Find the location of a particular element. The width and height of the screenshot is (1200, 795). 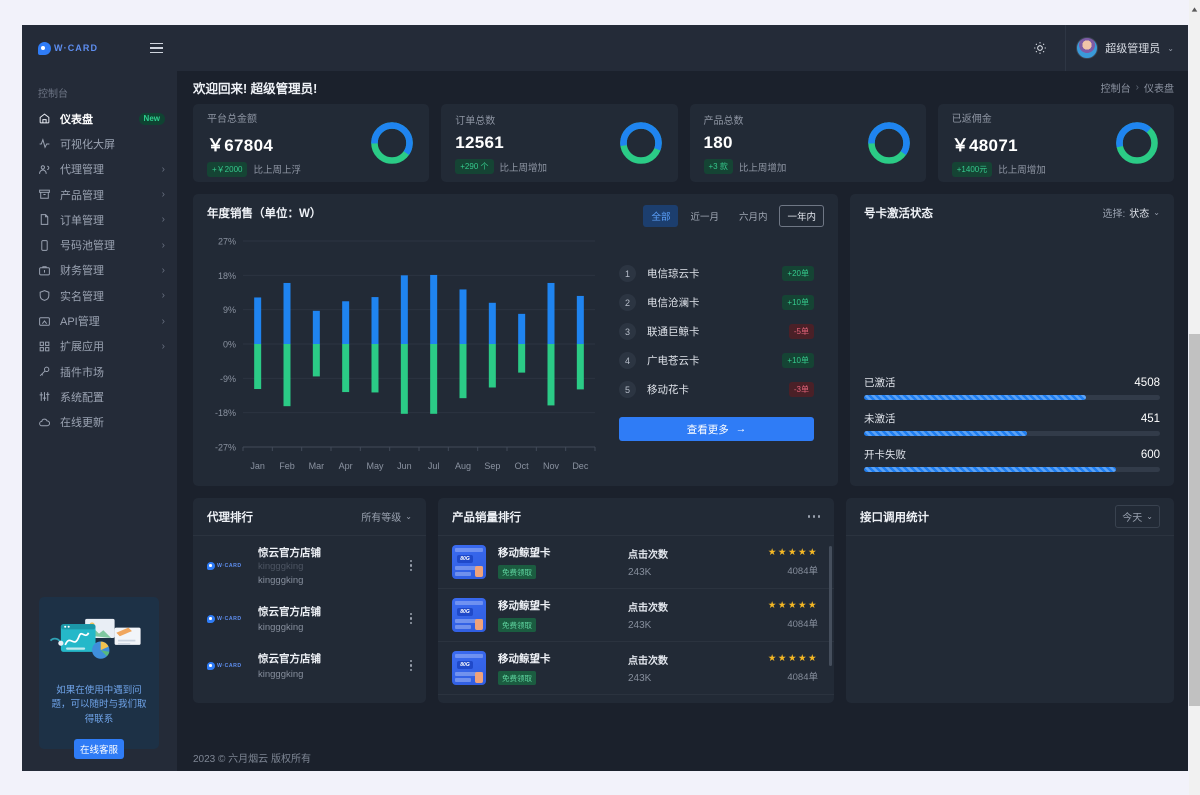

panel-title: 号卡激活状态 is located at coordinates (898, 213).